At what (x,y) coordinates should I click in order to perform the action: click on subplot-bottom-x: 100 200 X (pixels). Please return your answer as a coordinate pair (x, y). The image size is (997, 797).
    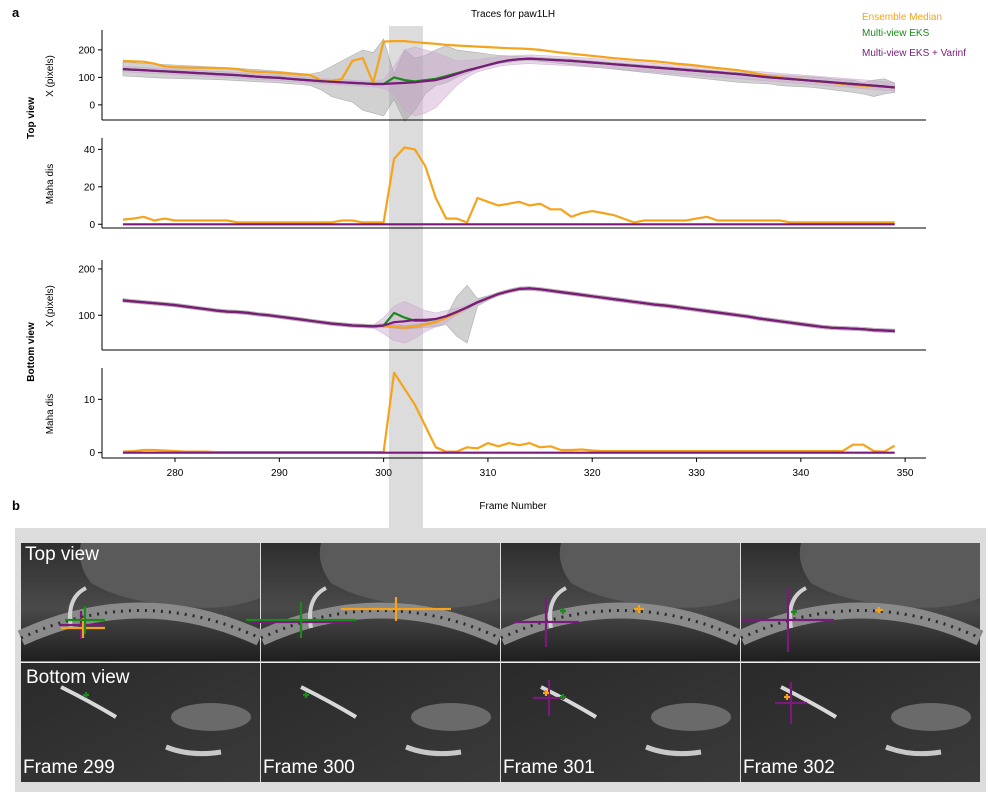
    Looking at the image, I should click on (485, 305).